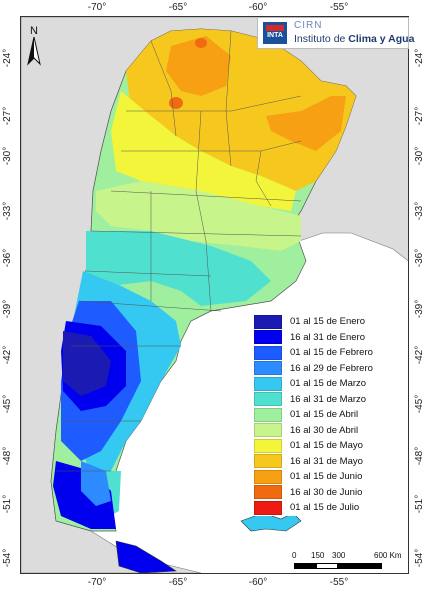 This screenshot has height=607, width=435. What do you see at coordinates (146, 556) in the screenshot?
I see `tierra-del-fuego` at bounding box center [146, 556].